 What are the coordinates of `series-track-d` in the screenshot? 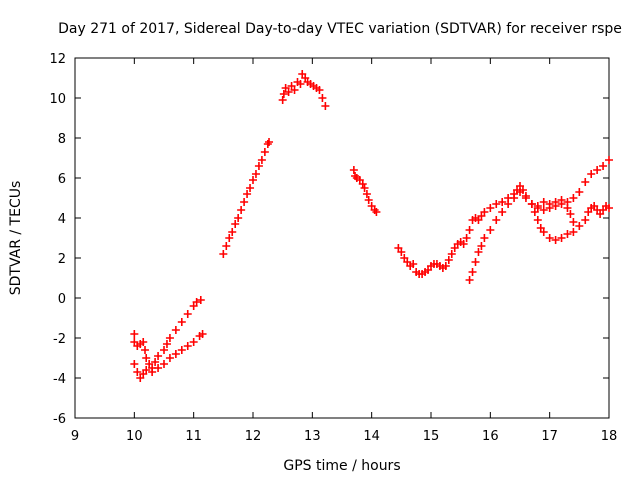 It's located at (365, 191).